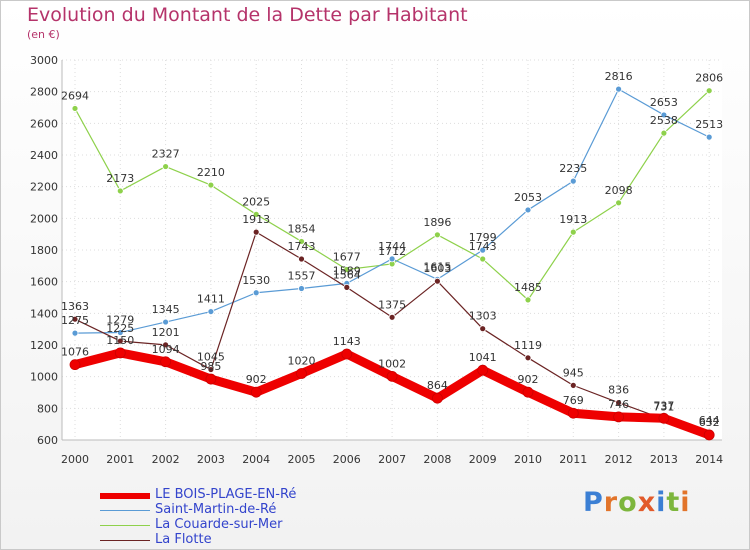  What do you see at coordinates (211, 357) in the screenshot?
I see `data-label: 1045` at bounding box center [211, 357].